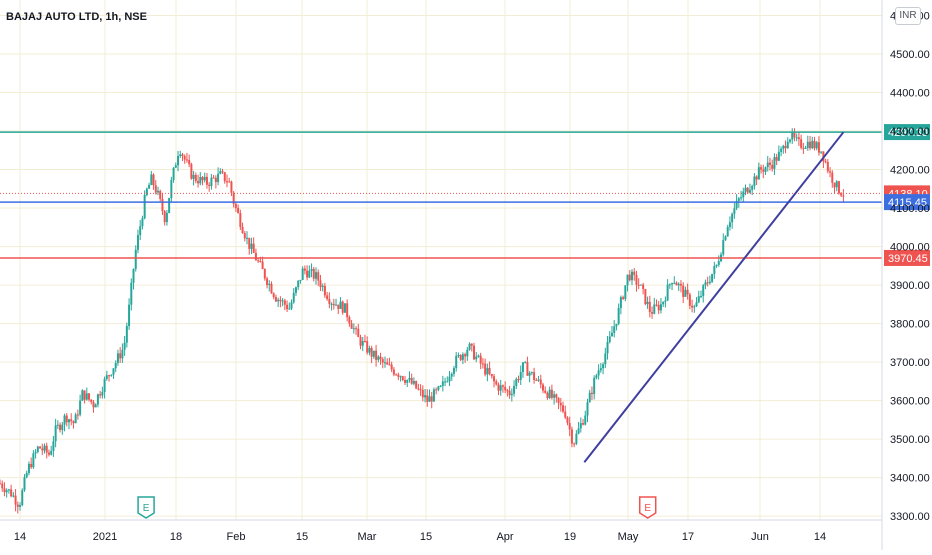 Image resolution: width=932 pixels, height=555 pixels. I want to click on level-tag-label: 4115.45, so click(907, 203).